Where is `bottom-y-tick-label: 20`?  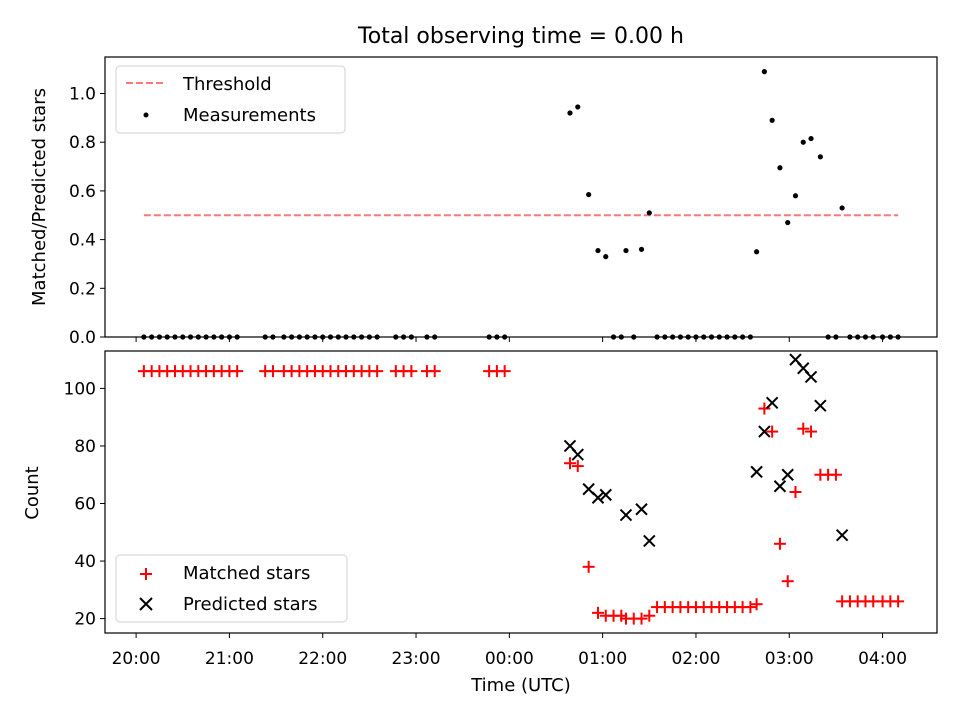
bottom-y-tick-label: 20 is located at coordinates (85, 620).